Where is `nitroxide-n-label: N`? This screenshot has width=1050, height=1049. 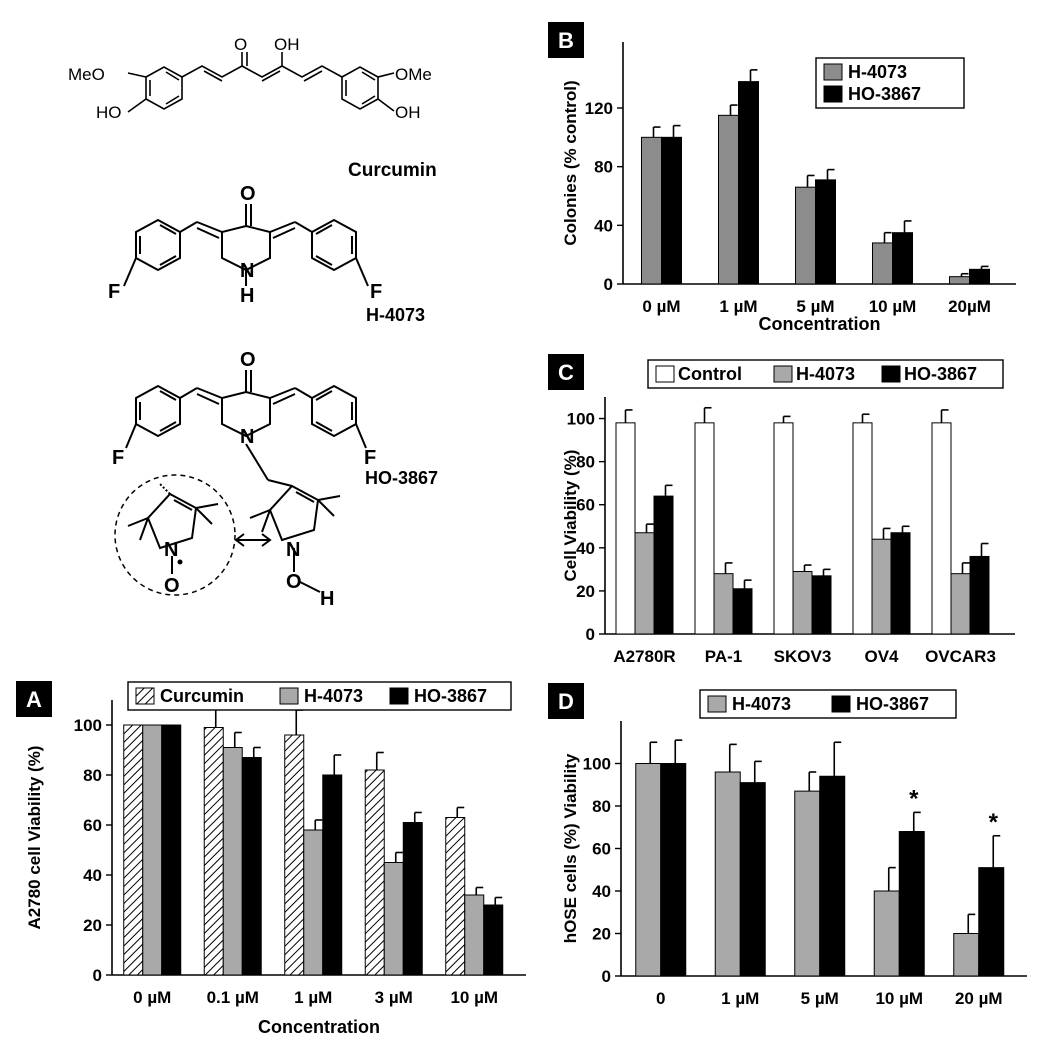
nitroxide-n-label: N is located at coordinates (171, 550).